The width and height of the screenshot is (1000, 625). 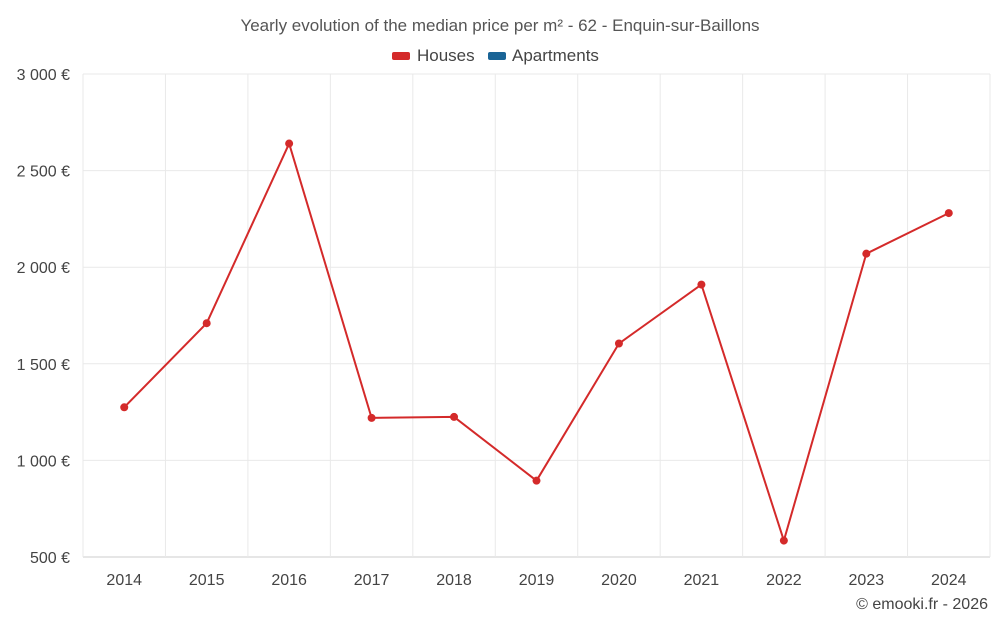 What do you see at coordinates (401, 56) in the screenshot?
I see `legend-swatch-houses` at bounding box center [401, 56].